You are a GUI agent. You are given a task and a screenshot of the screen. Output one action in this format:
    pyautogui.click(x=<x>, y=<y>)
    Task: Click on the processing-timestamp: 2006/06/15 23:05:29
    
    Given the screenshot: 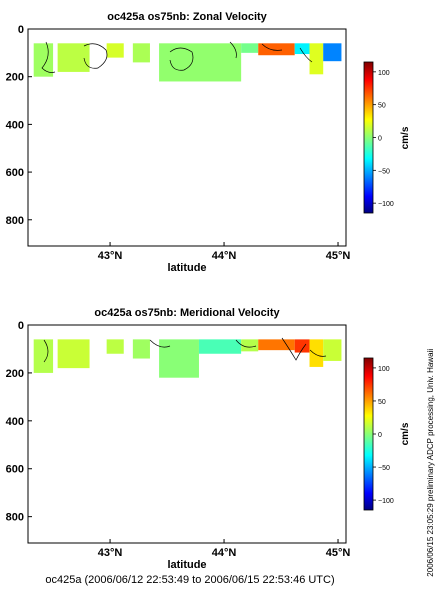 What is the action you would take?
    pyautogui.click(x=430, y=540)
    